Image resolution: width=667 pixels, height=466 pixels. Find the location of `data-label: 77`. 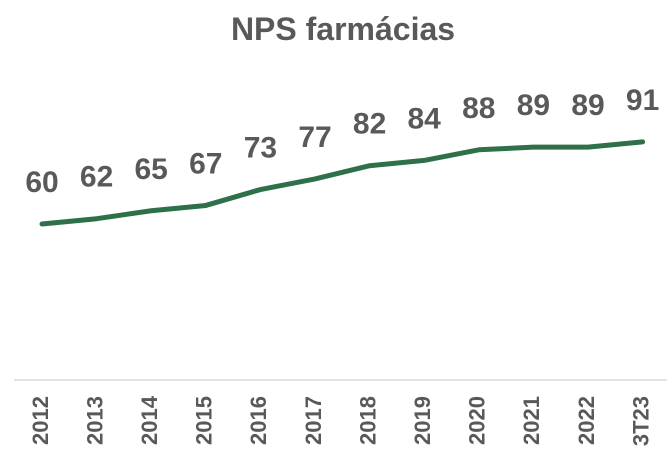

data-label: 77 is located at coordinates (314, 137).